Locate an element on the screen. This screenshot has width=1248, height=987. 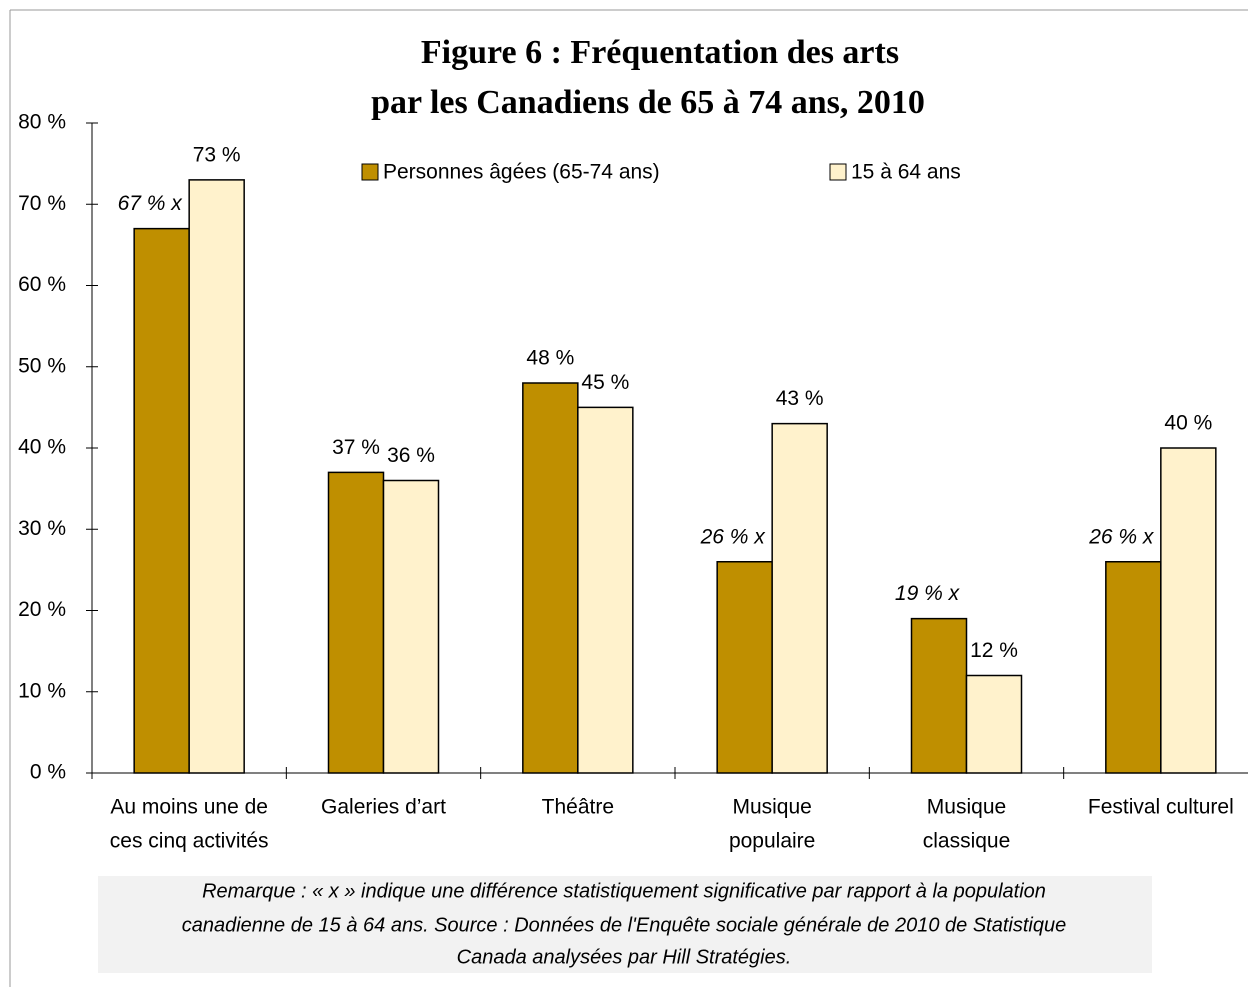
value-label: 73 % is located at coordinates (217, 154).